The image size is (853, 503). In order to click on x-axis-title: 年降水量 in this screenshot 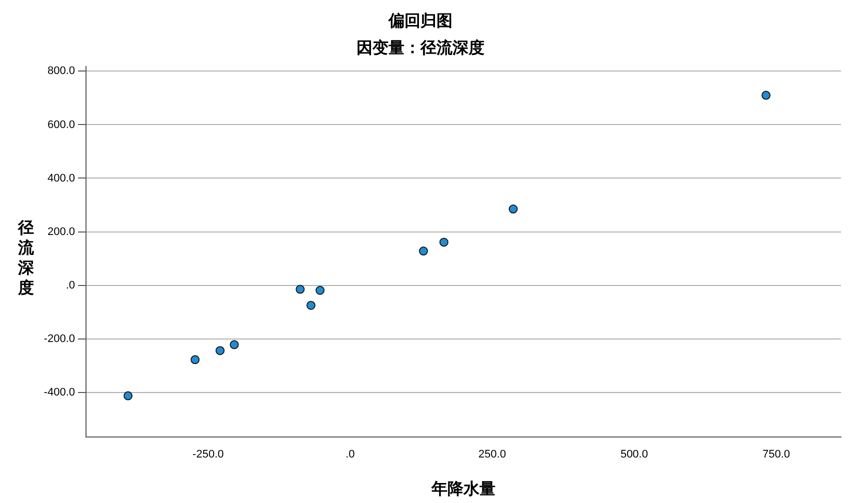, I will do `click(463, 489)`.